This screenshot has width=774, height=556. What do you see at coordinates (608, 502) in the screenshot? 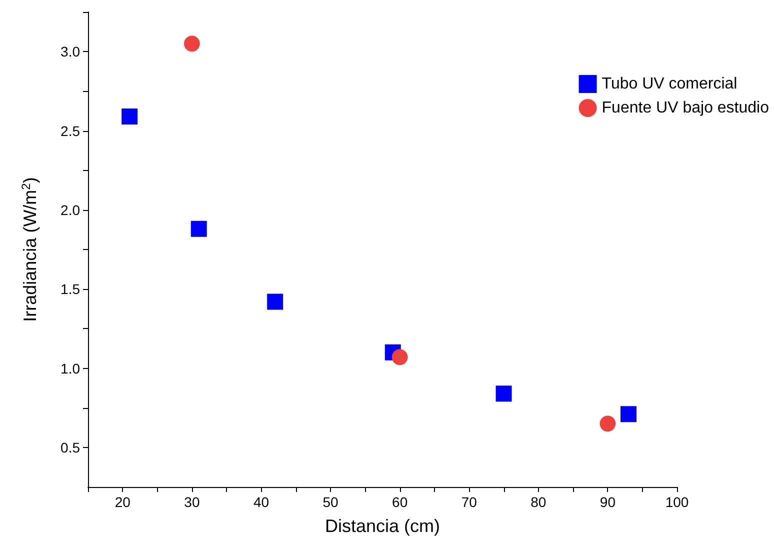
I see `x-tick-label: 90` at bounding box center [608, 502].